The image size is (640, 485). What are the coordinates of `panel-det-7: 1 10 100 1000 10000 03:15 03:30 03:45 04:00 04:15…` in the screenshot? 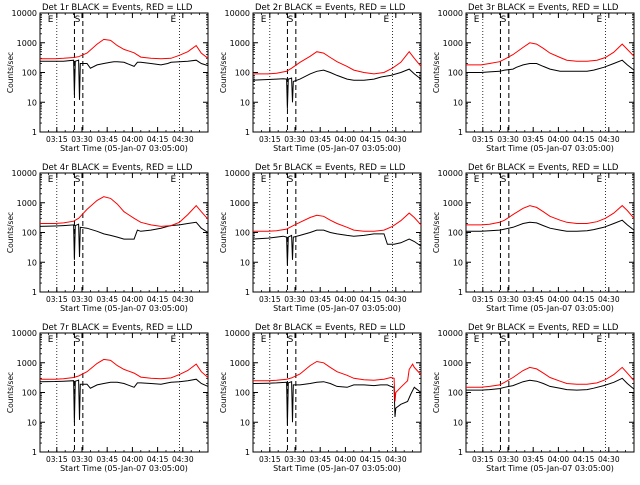 It's located at (107, 398).